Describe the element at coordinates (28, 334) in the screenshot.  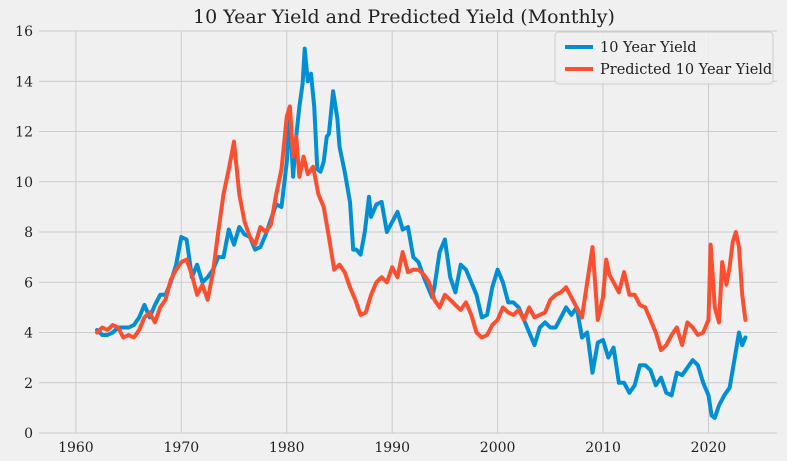
I see `y-tick-label: 4` at that location.